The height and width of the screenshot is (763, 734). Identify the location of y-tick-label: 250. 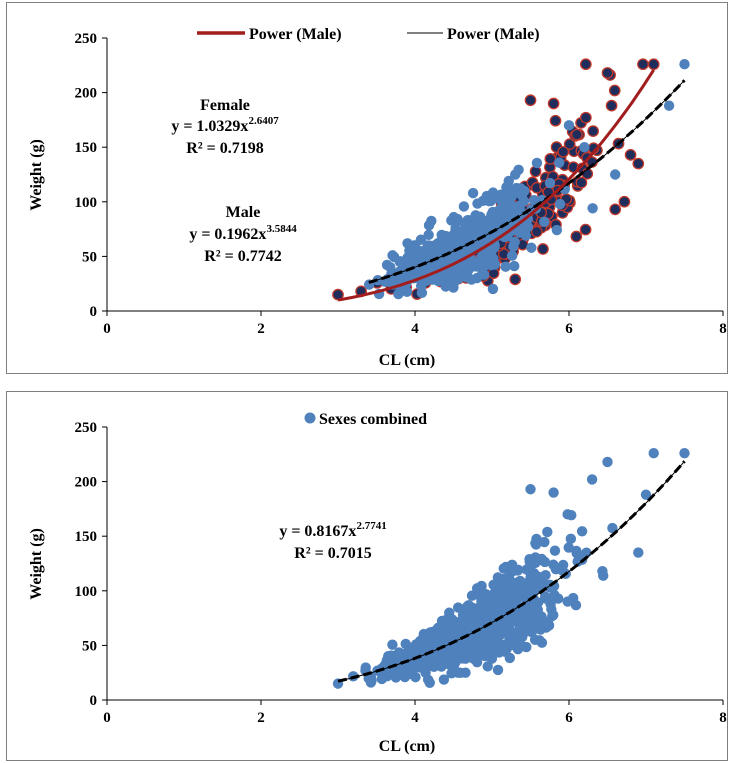
(86, 39).